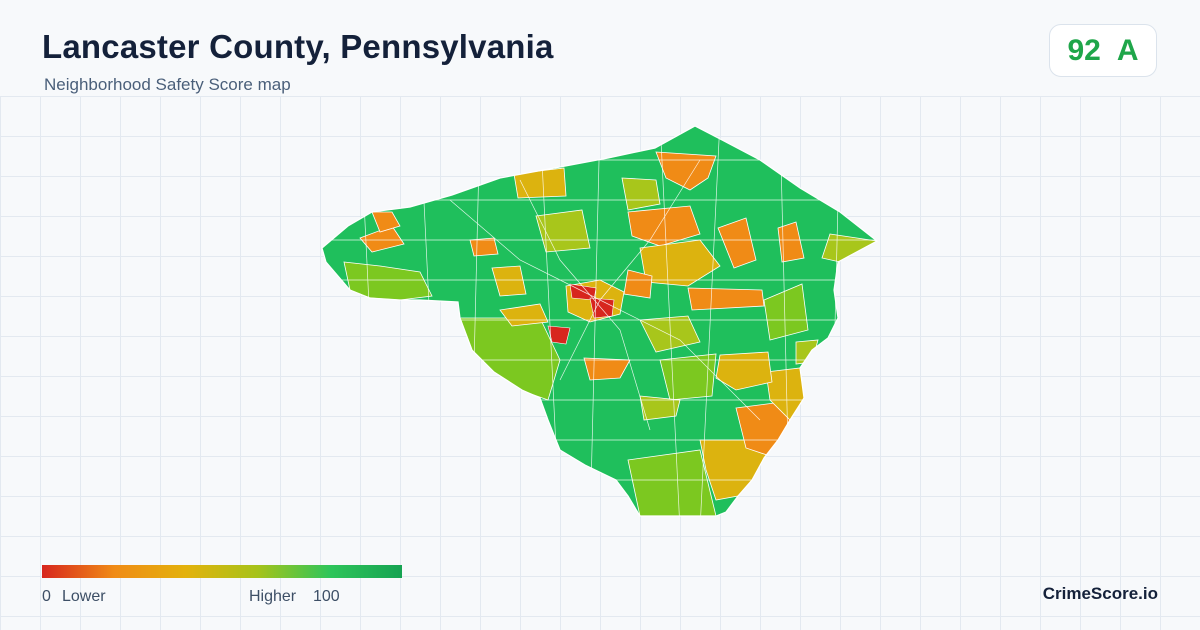 The image size is (1200, 630). Describe the element at coordinates (46, 596) in the screenshot. I see `legend-min-label: 0` at that location.